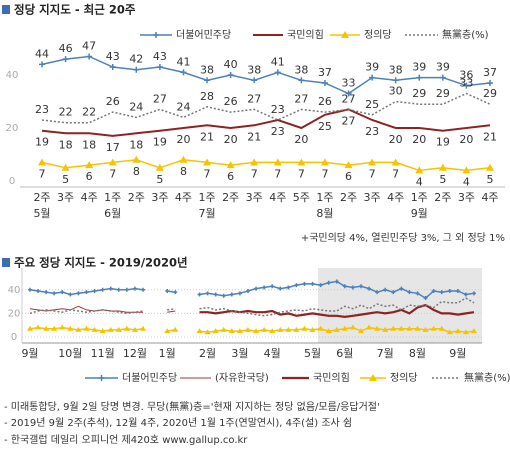  I want to click on x-tick-label: 3주, so click(254, 197).